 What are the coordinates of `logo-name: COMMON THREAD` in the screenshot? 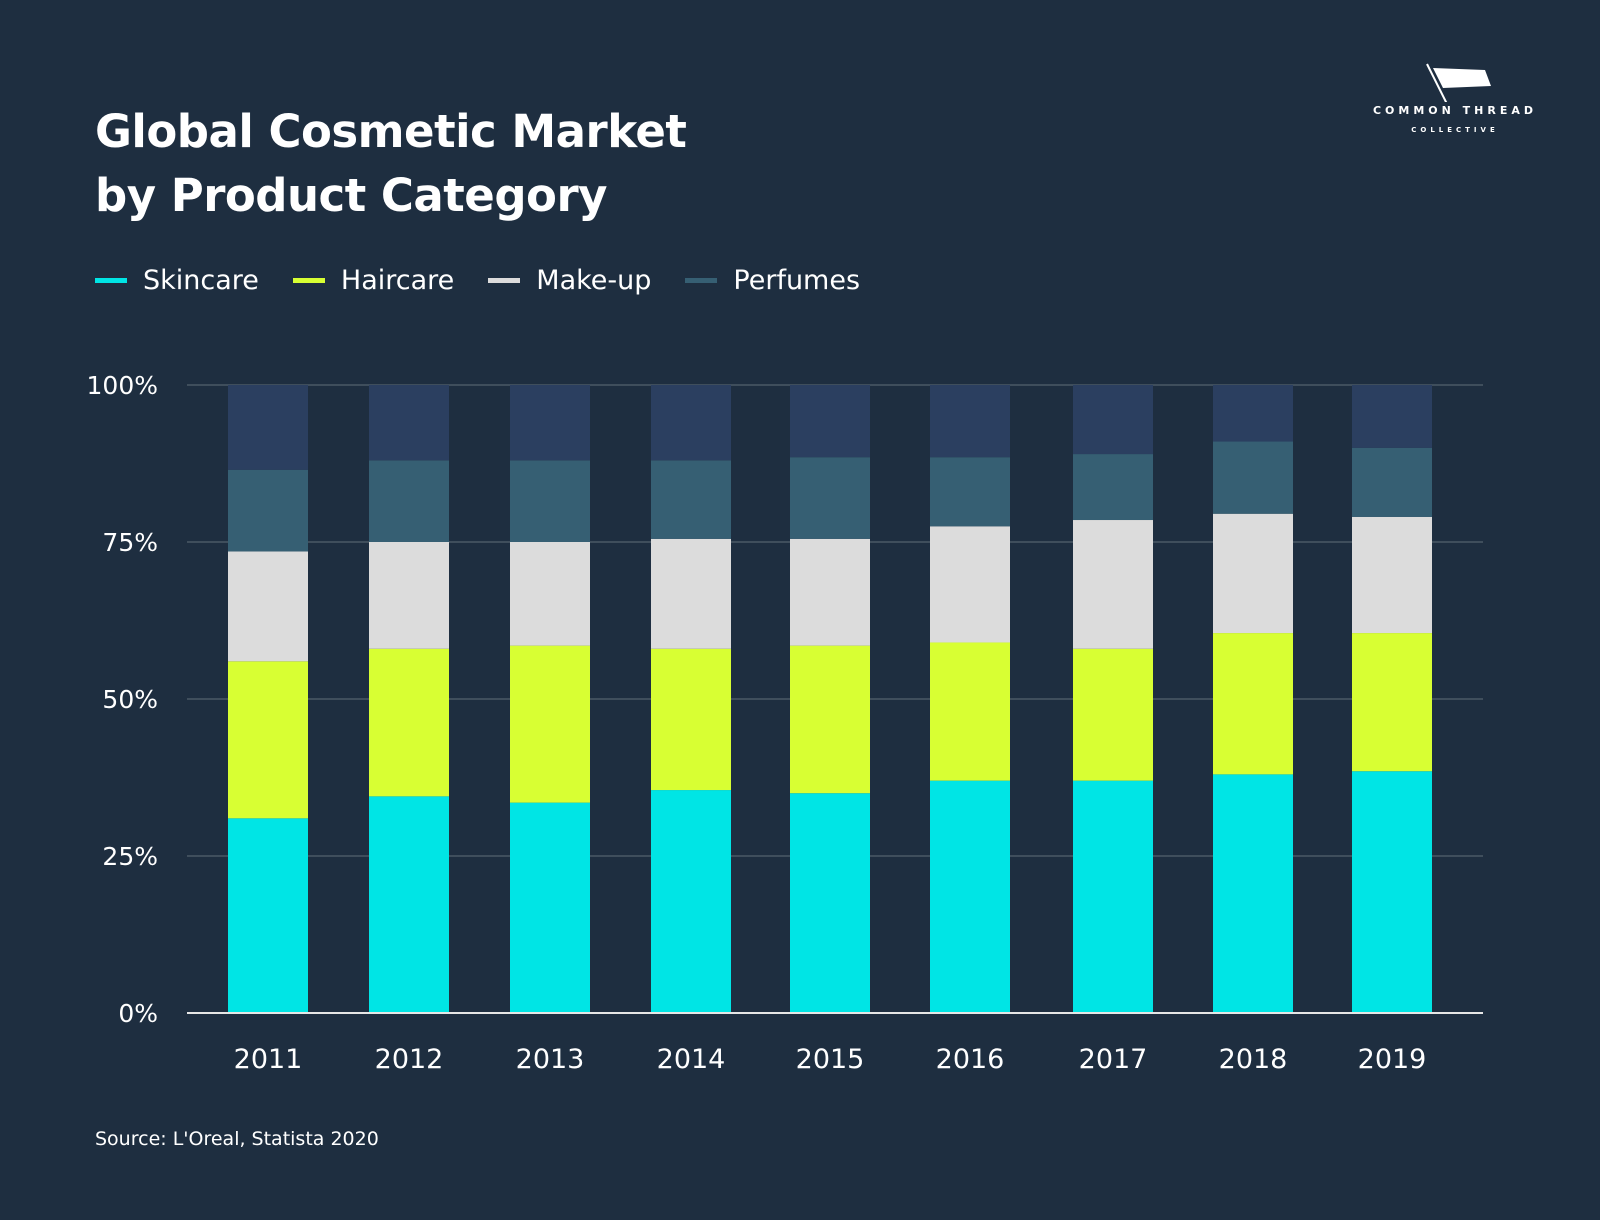 It's located at (1455, 110).